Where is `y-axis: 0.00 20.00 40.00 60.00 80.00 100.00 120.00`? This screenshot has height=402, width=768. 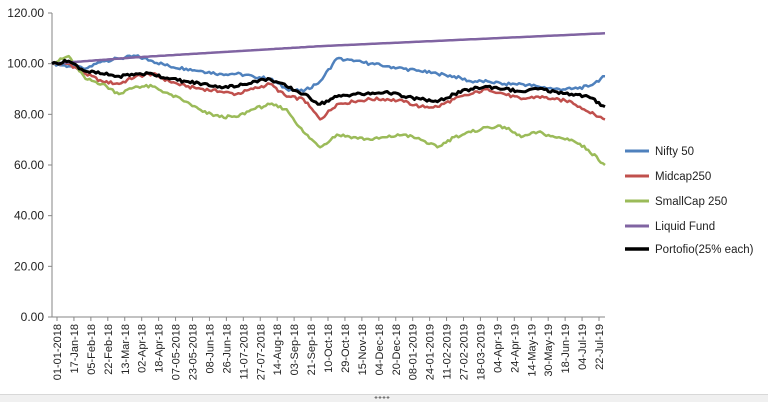
y-axis: 0.00 20.00 40.00 60.00 80.00 100.00 120.00 is located at coordinates (30, 165).